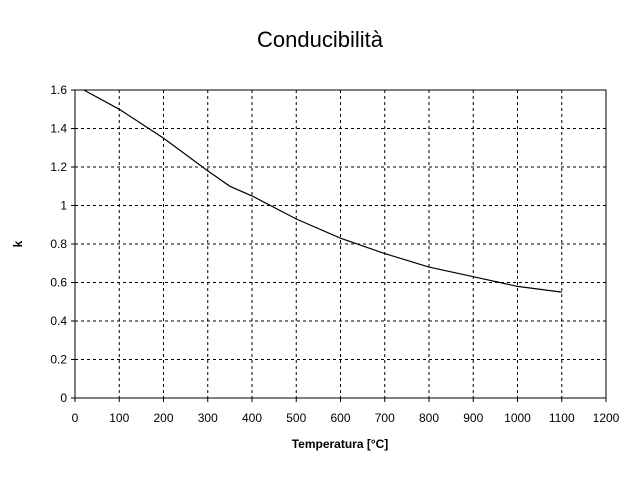  Describe the element at coordinates (340, 444) in the screenshot. I see `x-axis-label: Temperatura [°C]` at that location.